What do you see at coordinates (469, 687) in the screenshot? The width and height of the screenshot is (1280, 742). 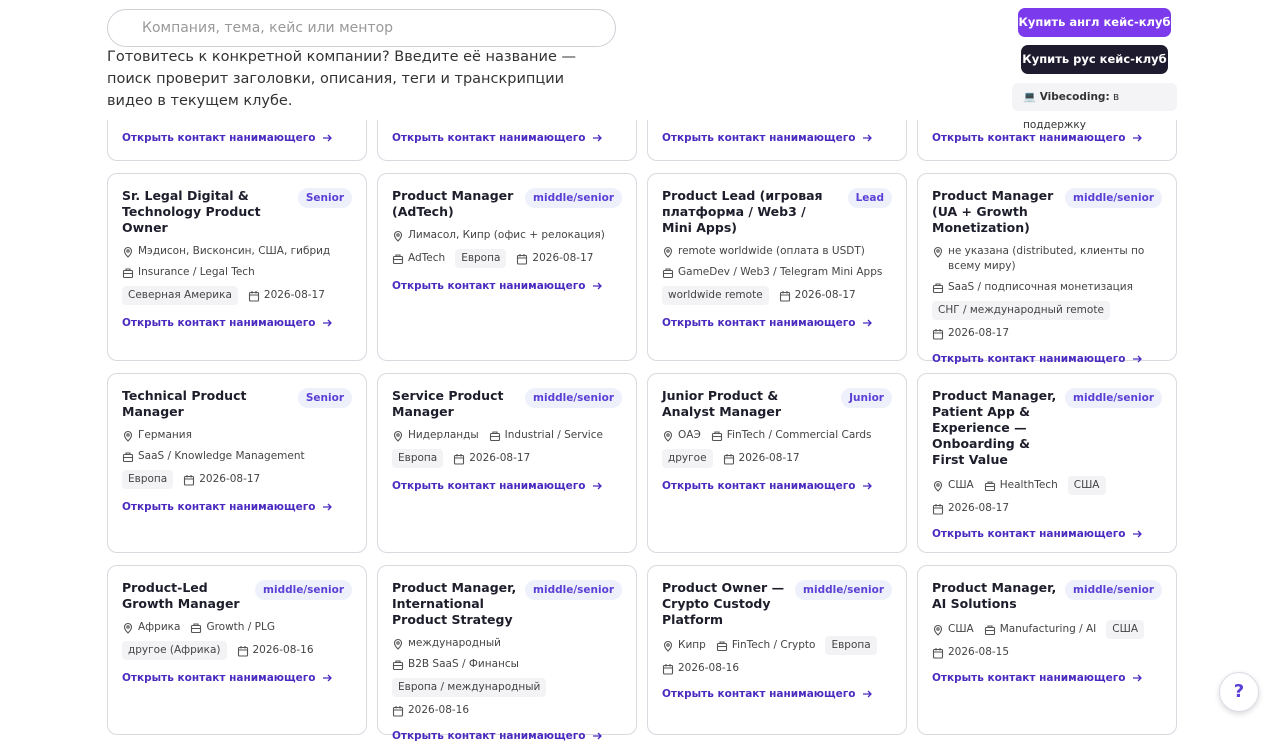 I see `region-tag: Европа / международный` at bounding box center [469, 687].